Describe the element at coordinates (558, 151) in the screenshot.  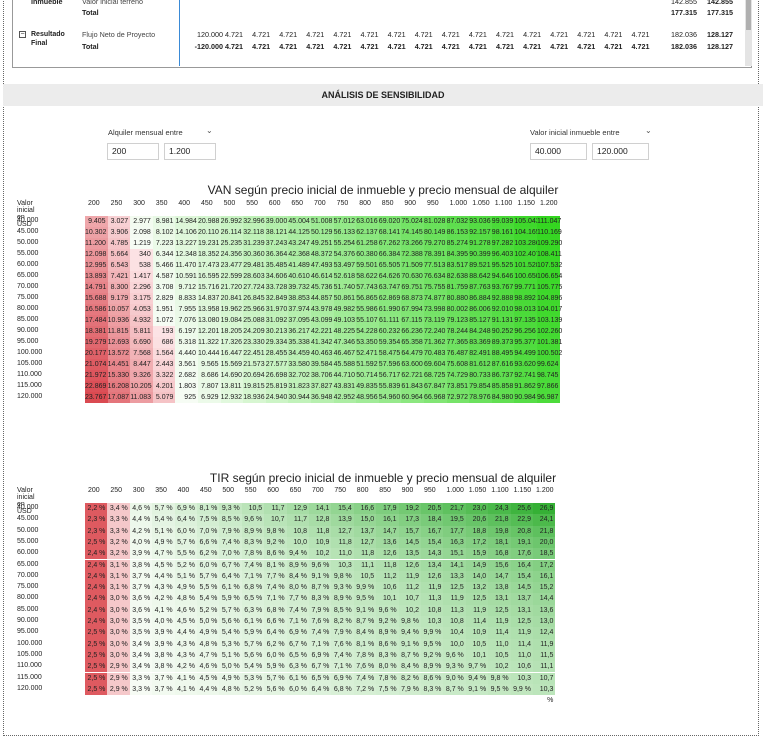
I see `value-min-input: 40.000` at that location.